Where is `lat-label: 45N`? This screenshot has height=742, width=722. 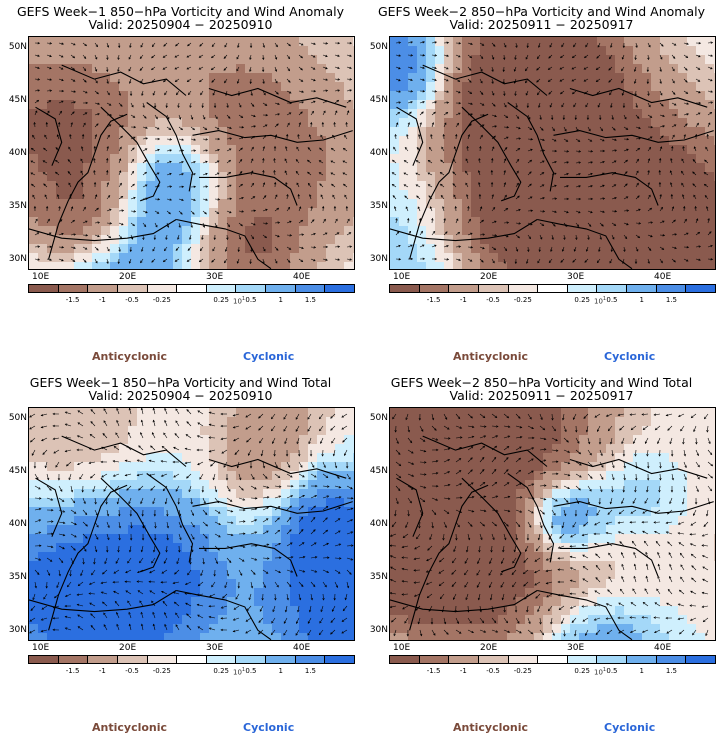 lat-label: 45N is located at coordinates (378, 471).